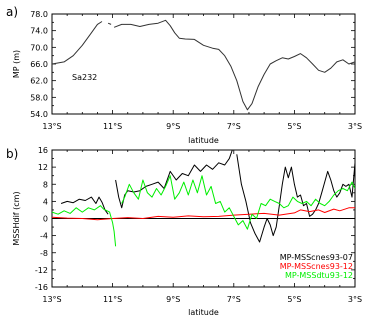 This screenshot has width=366, height=320. Describe the element at coordinates (43, 167) in the screenshot. I see `y-tick-label: 12` at that location.